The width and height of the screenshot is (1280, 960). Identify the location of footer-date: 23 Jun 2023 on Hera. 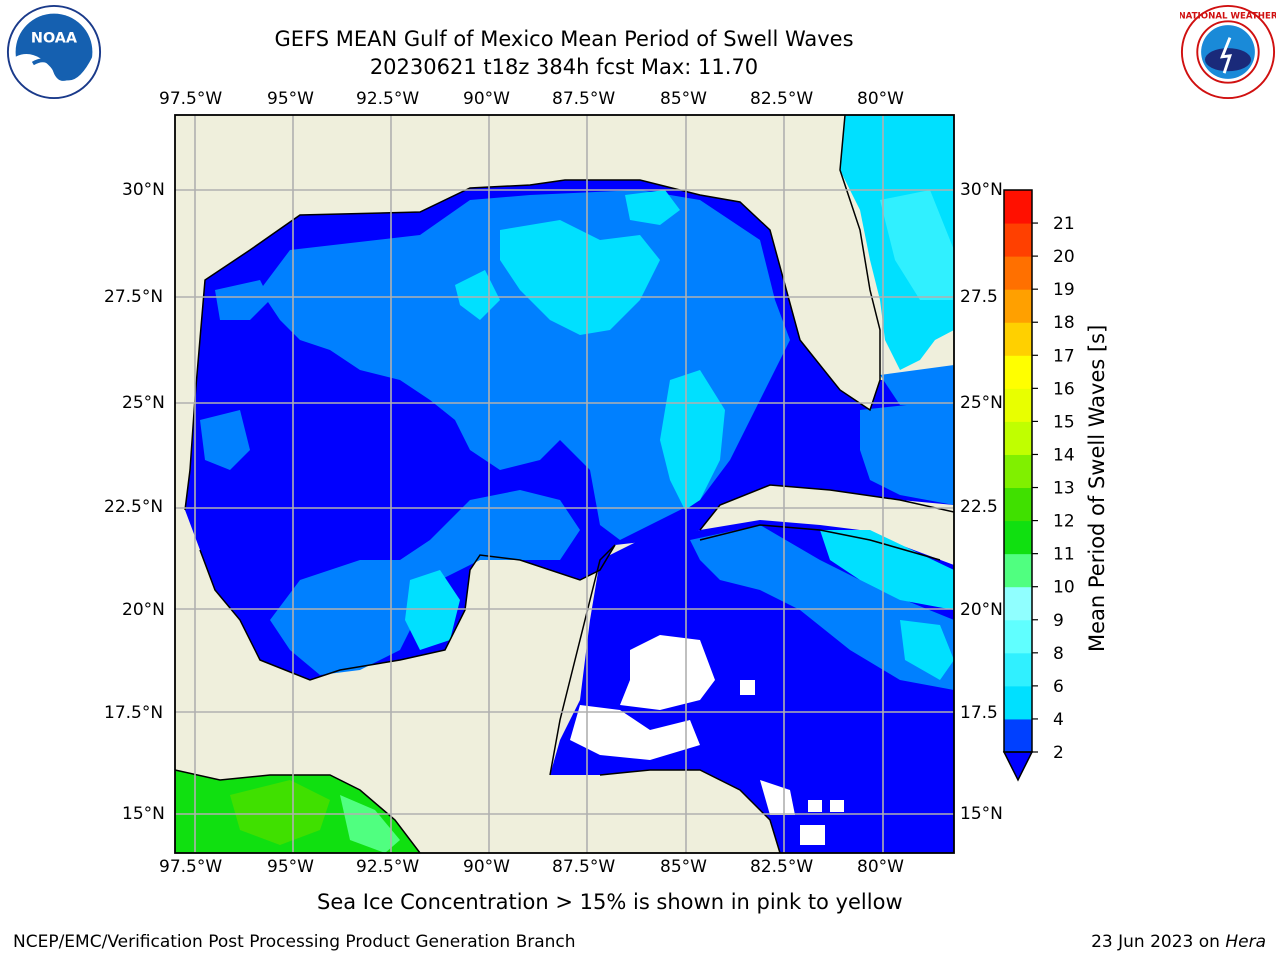
(1178, 942).